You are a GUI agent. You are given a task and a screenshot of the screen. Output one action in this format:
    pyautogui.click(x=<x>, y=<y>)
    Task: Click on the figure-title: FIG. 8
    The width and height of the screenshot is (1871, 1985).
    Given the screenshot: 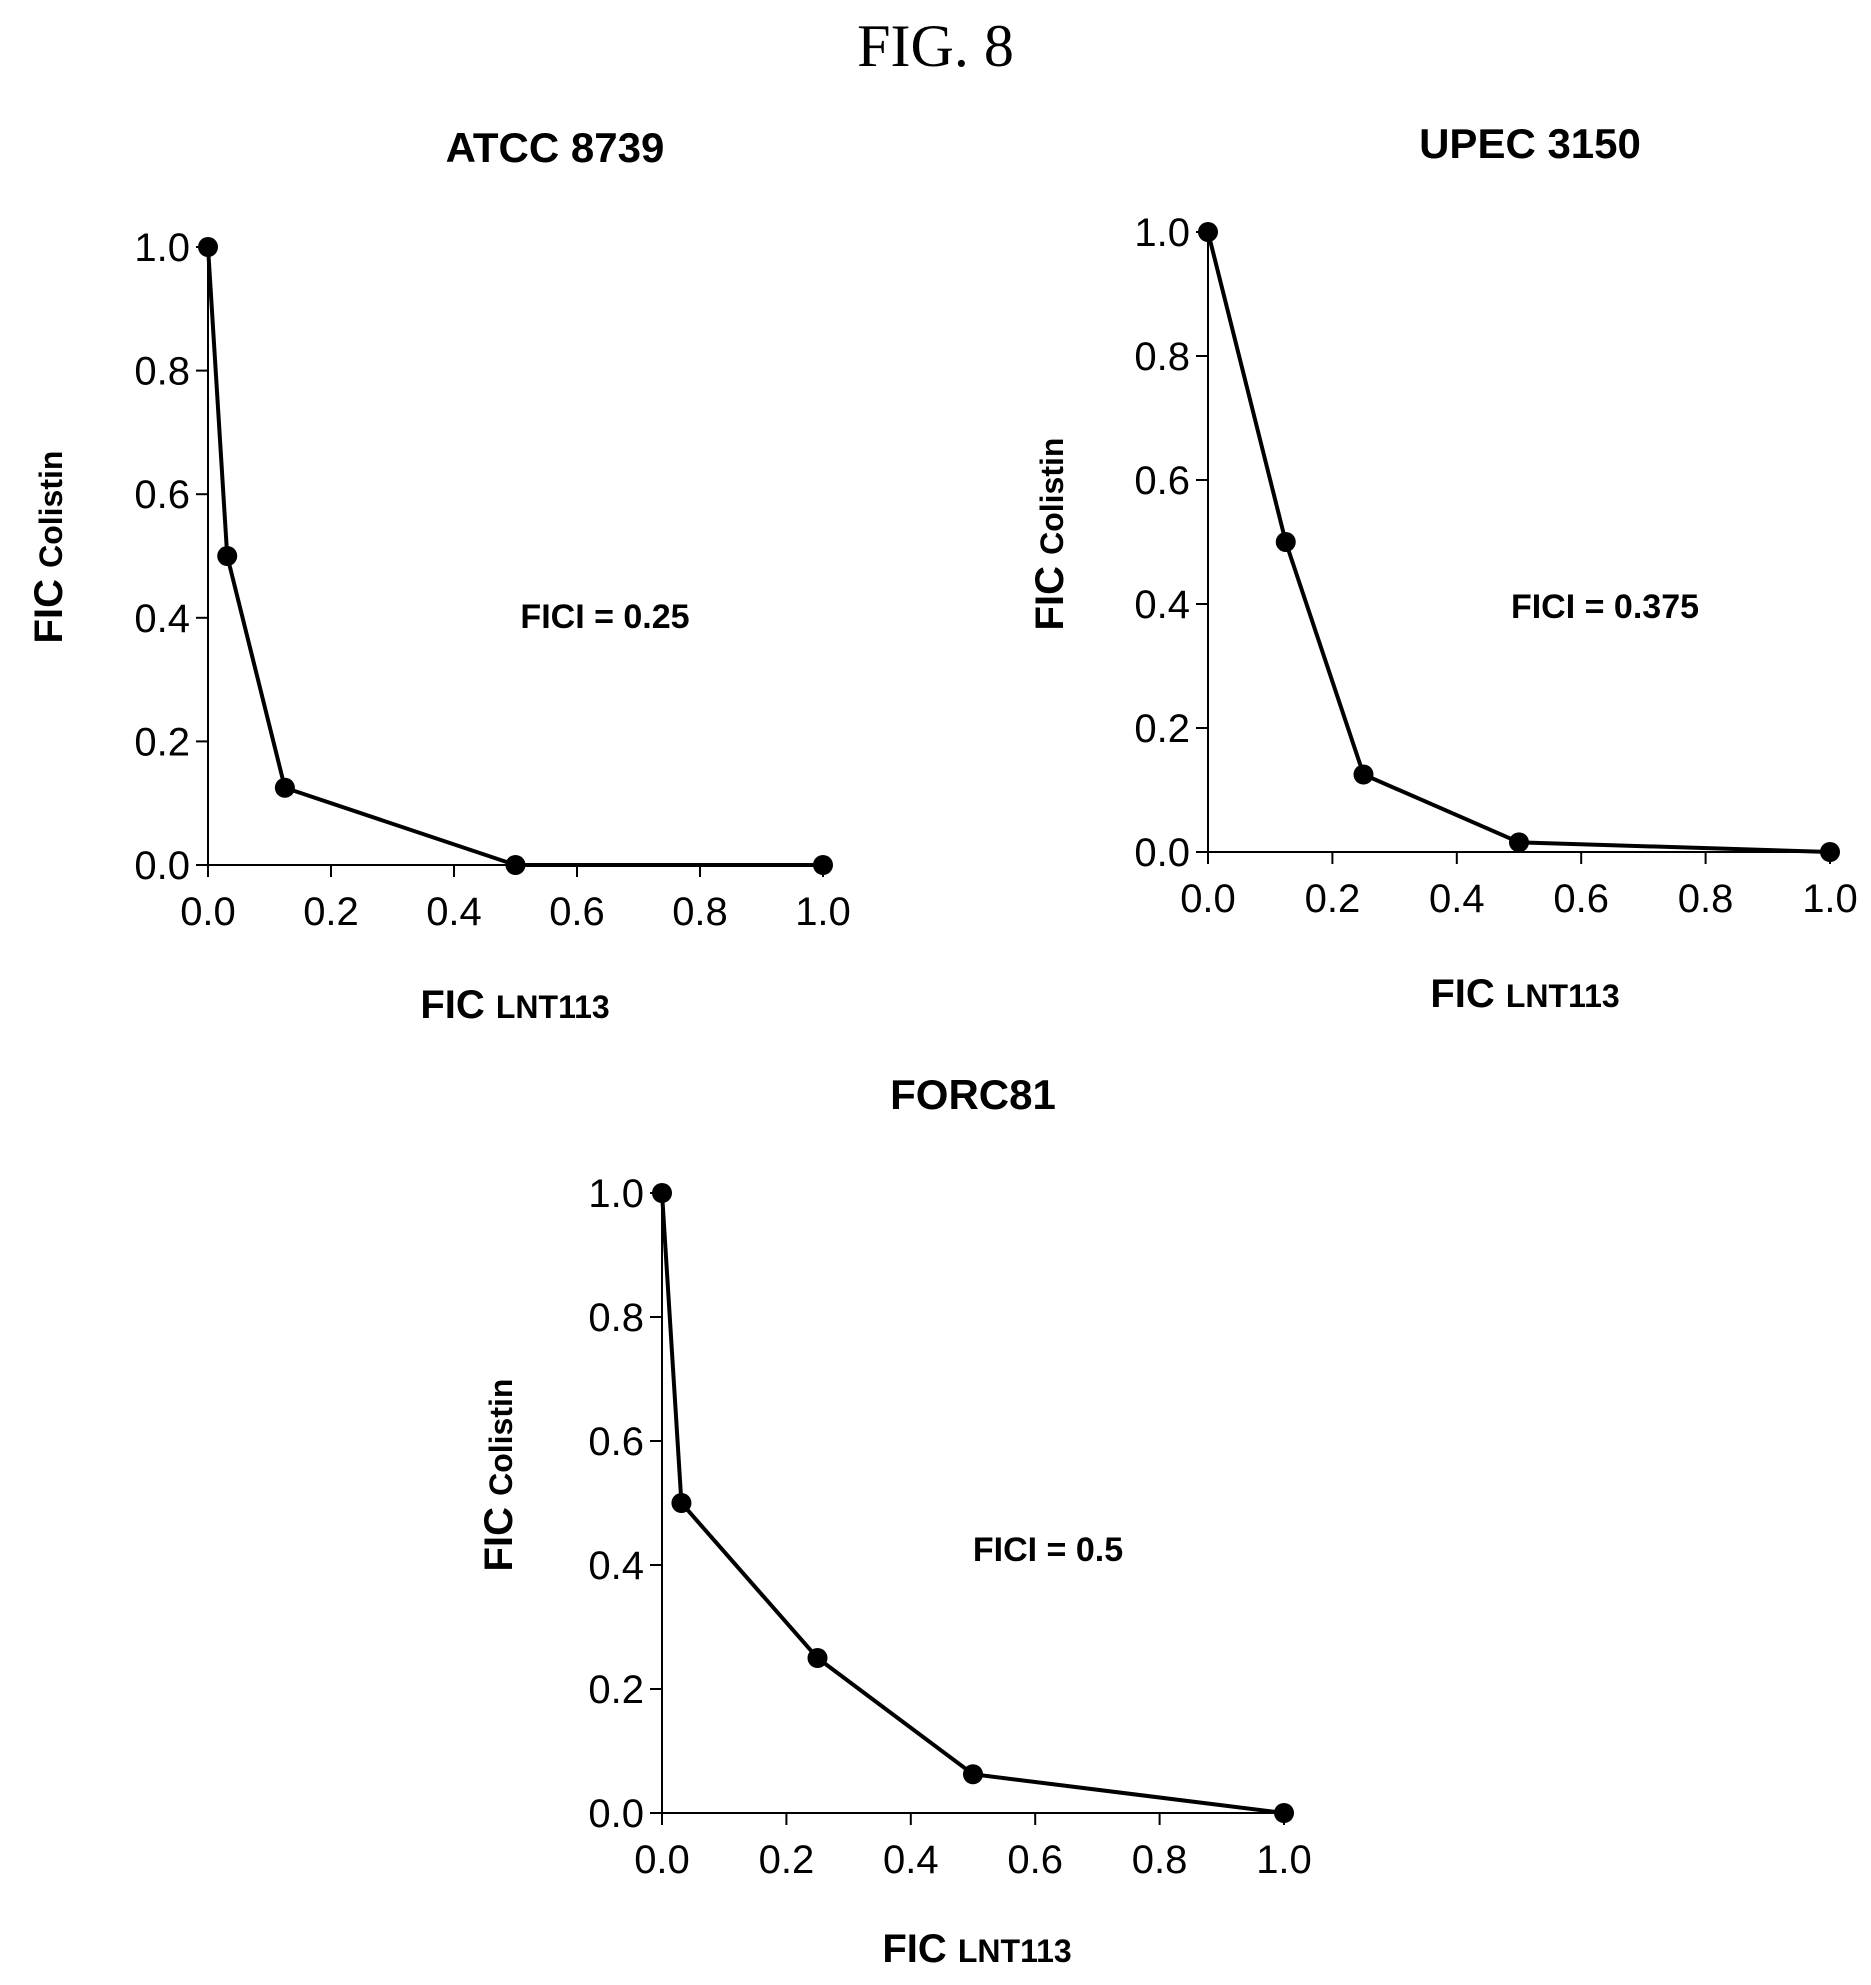 What is the action you would take?
    pyautogui.click(x=935, y=46)
    